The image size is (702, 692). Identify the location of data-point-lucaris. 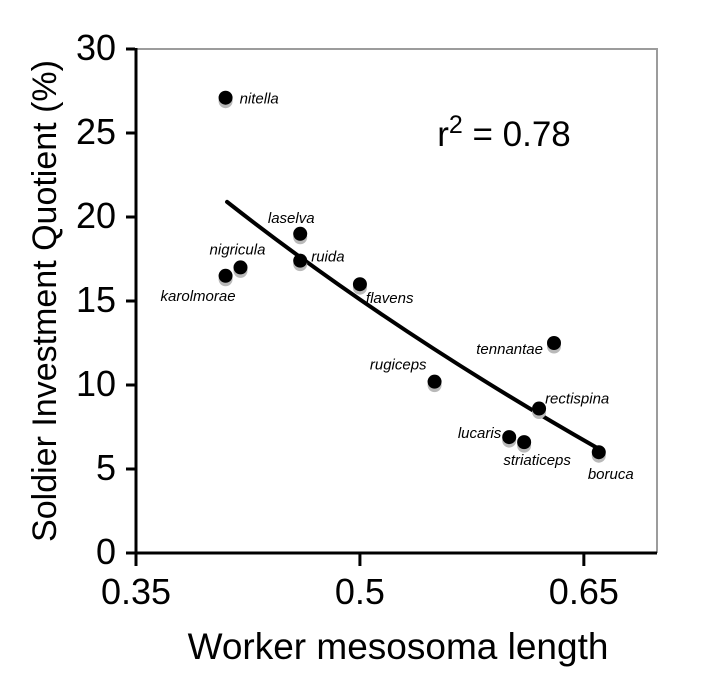
(509, 437).